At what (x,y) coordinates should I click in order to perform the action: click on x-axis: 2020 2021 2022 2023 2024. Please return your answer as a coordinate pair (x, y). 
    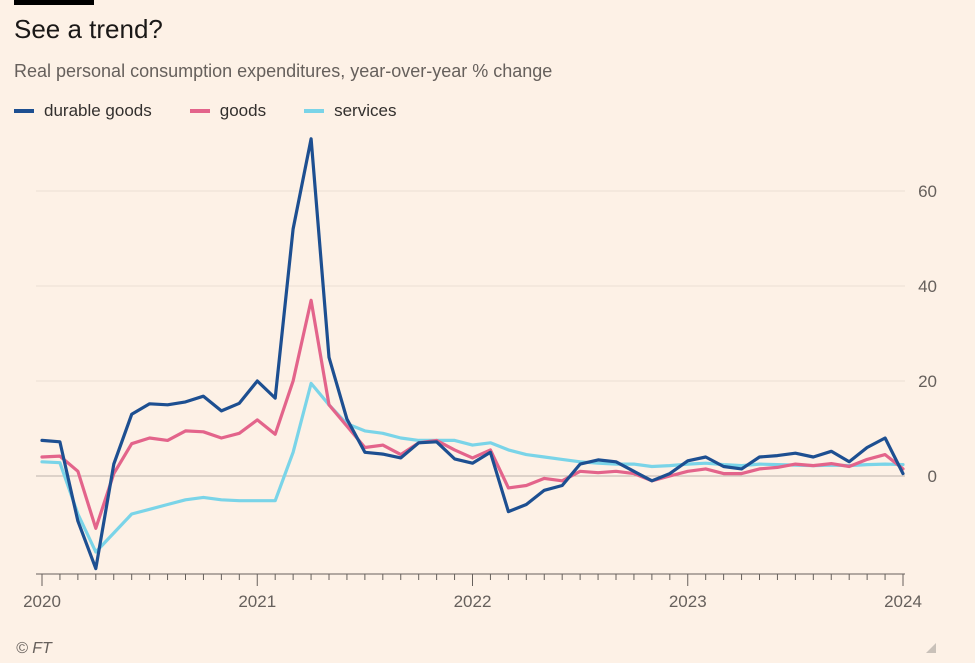
    Looking at the image, I should click on (472, 592).